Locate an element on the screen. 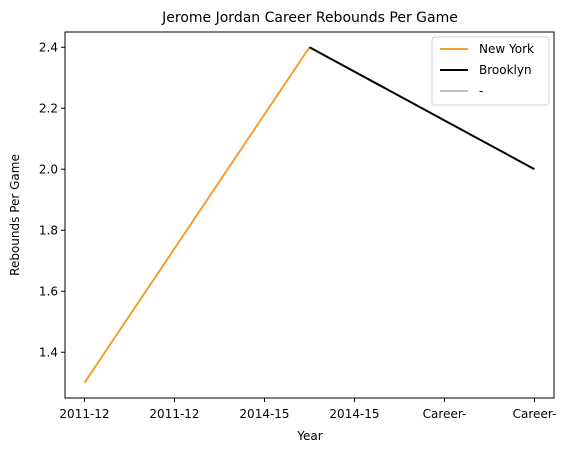 This screenshot has width=570, height=453. y-tick-label: 1.6 is located at coordinates (48, 291).